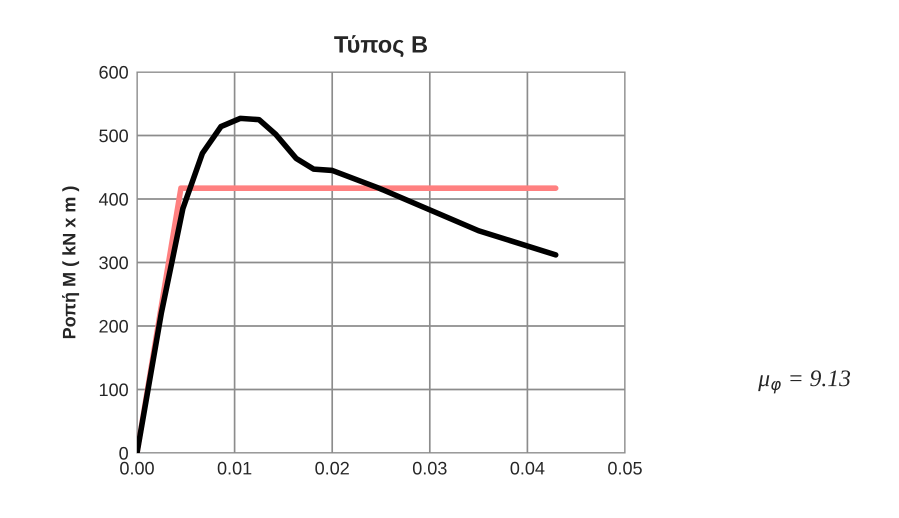 The height and width of the screenshot is (518, 899). Describe the element at coordinates (123, 453) in the screenshot. I see `y-tick-label: 0` at that location.